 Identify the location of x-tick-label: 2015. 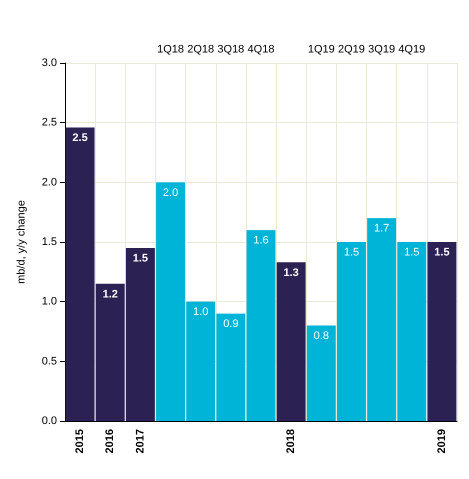
(80, 441).